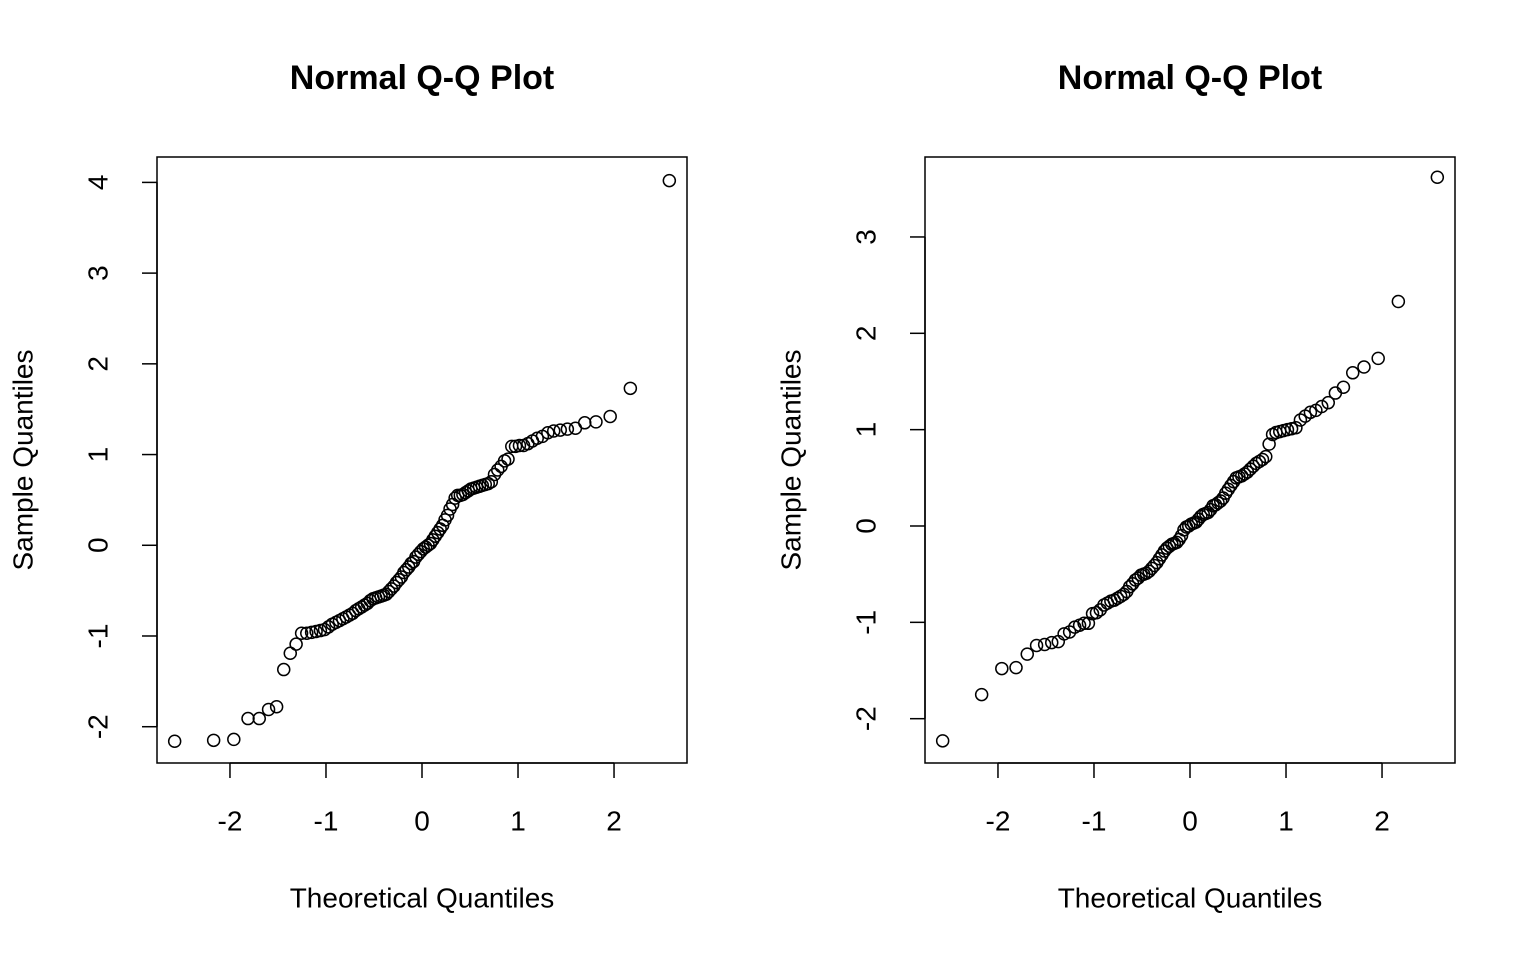 The width and height of the screenshot is (1536, 960). What do you see at coordinates (97, 183) in the screenshot?
I see `y-tick-label: 4` at bounding box center [97, 183].